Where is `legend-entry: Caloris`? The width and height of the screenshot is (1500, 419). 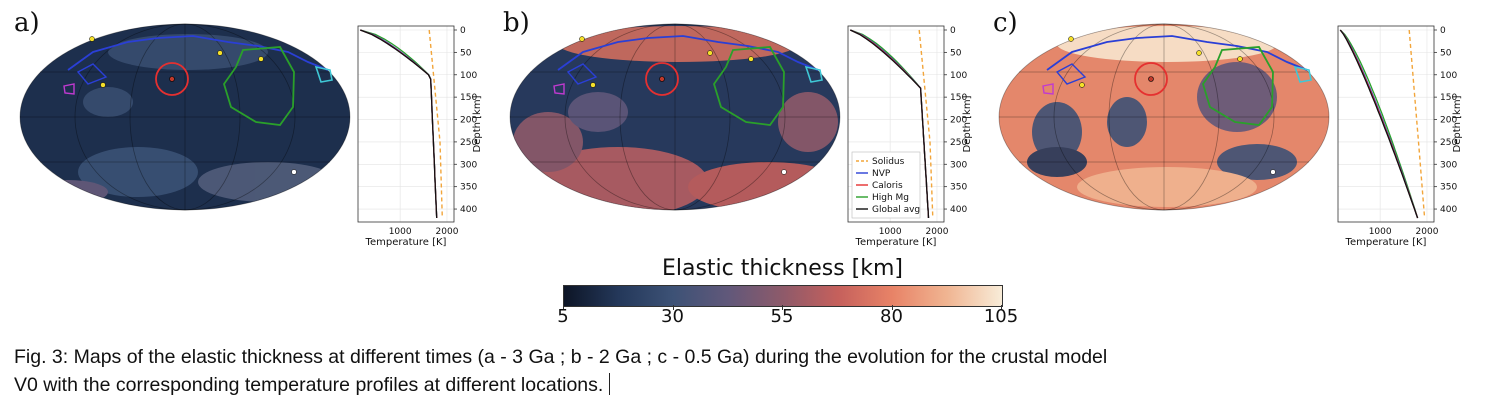
legend-entry: Caloris is located at coordinates (887, 186).